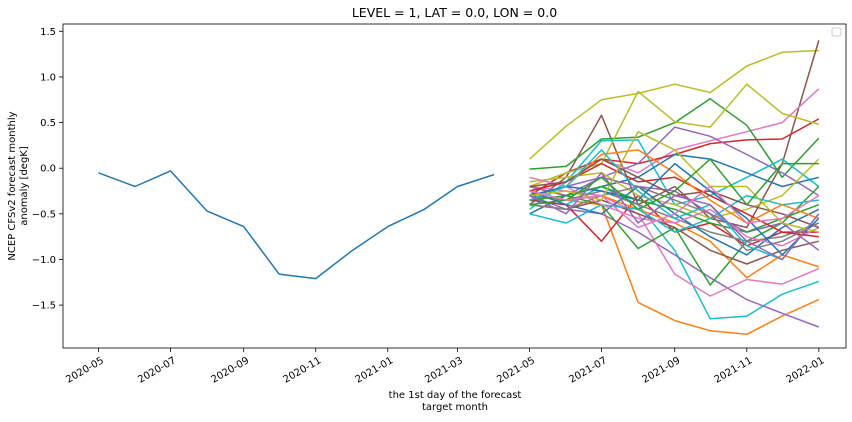  Describe the element at coordinates (375, 370) in the screenshot. I see `x-tick-label: 2021-01` at that location.